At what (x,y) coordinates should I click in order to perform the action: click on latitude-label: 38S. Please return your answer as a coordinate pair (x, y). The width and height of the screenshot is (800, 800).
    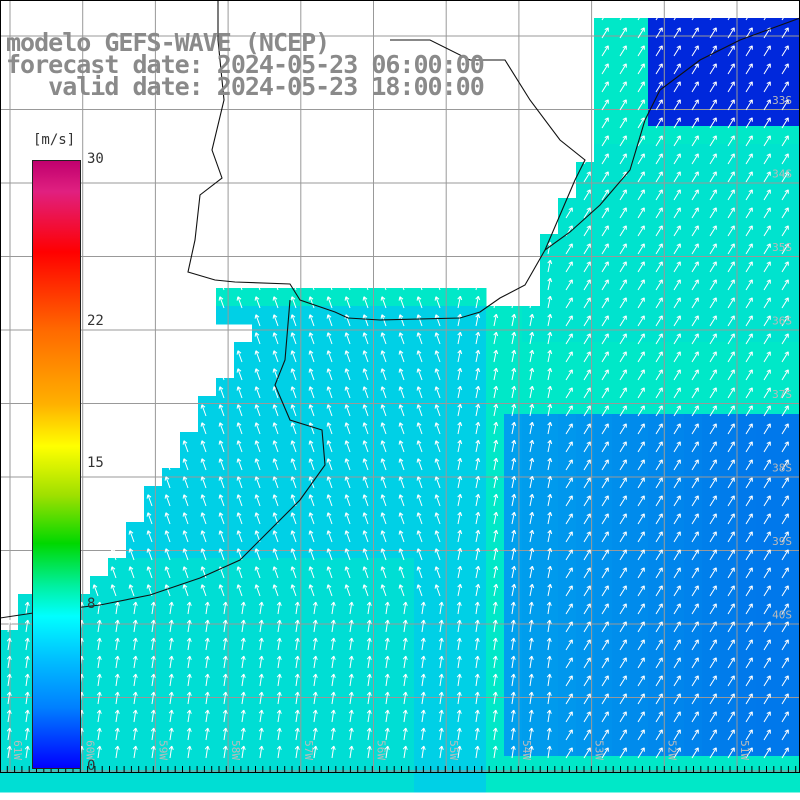
    Looking at the image, I should click on (782, 468).